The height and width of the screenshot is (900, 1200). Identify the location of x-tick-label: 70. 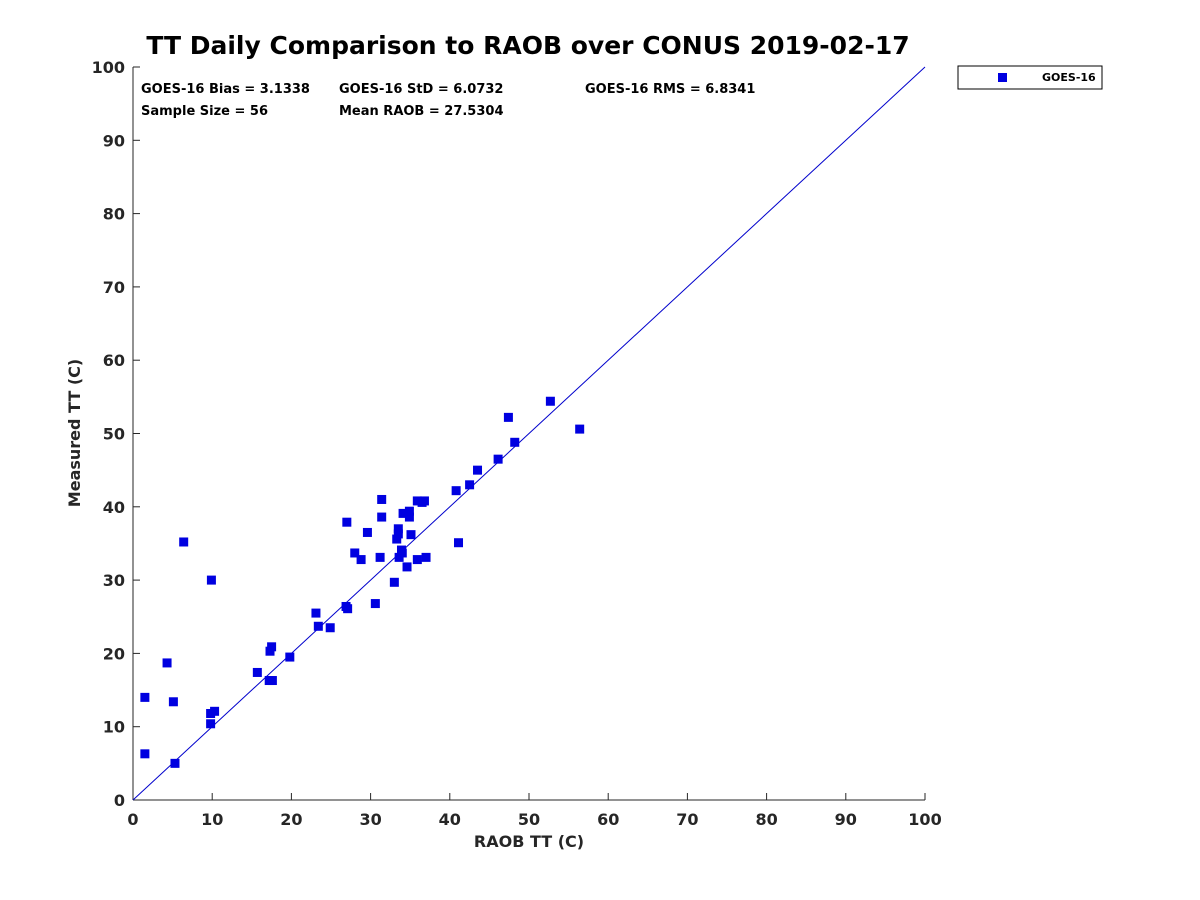
(687, 819).